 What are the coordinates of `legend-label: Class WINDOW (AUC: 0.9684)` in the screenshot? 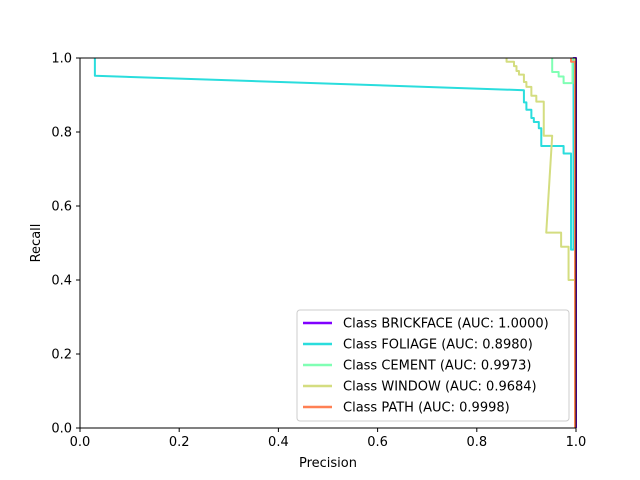 It's located at (440, 387).